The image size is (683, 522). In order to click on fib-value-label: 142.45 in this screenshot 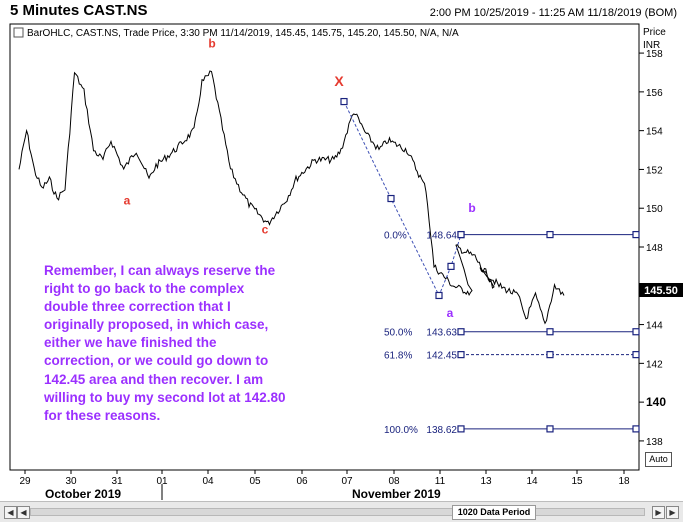, I will do `click(441, 356)`.